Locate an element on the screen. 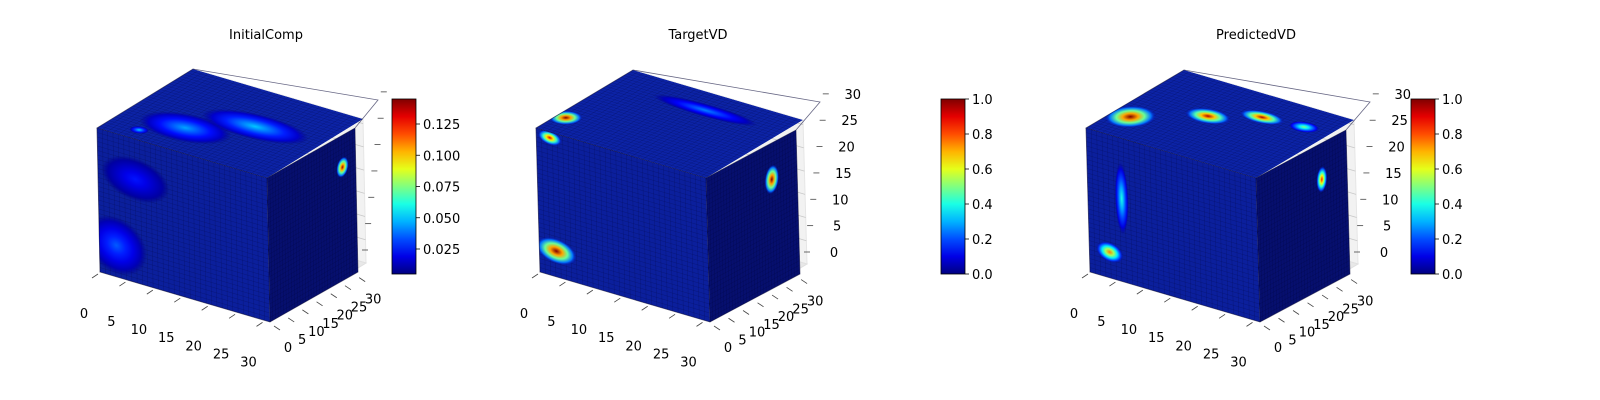 The width and height of the screenshot is (1600, 400). colorbar-targetvd: 0.0 0.2 0.4 0.6 0.8 1.0 is located at coordinates (966, 188).